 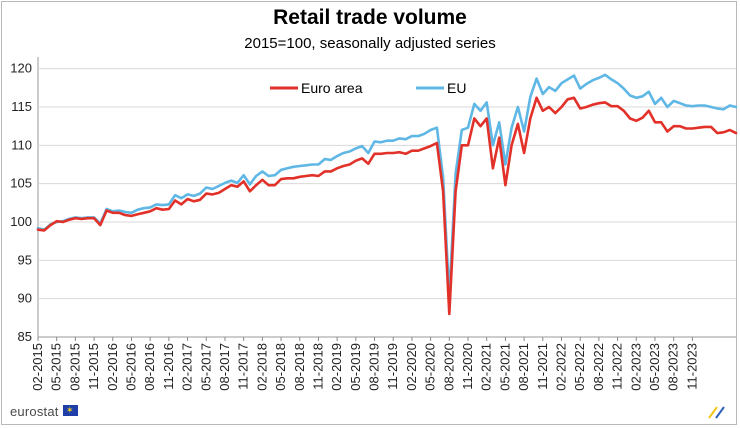 What do you see at coordinates (187, 367) in the screenshot?
I see `x-tick-label: 02-2017` at bounding box center [187, 367].